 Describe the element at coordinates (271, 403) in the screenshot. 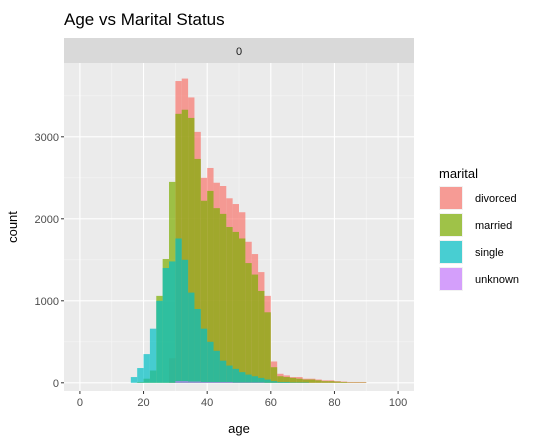

I see `x-tick-label: 60` at that location.